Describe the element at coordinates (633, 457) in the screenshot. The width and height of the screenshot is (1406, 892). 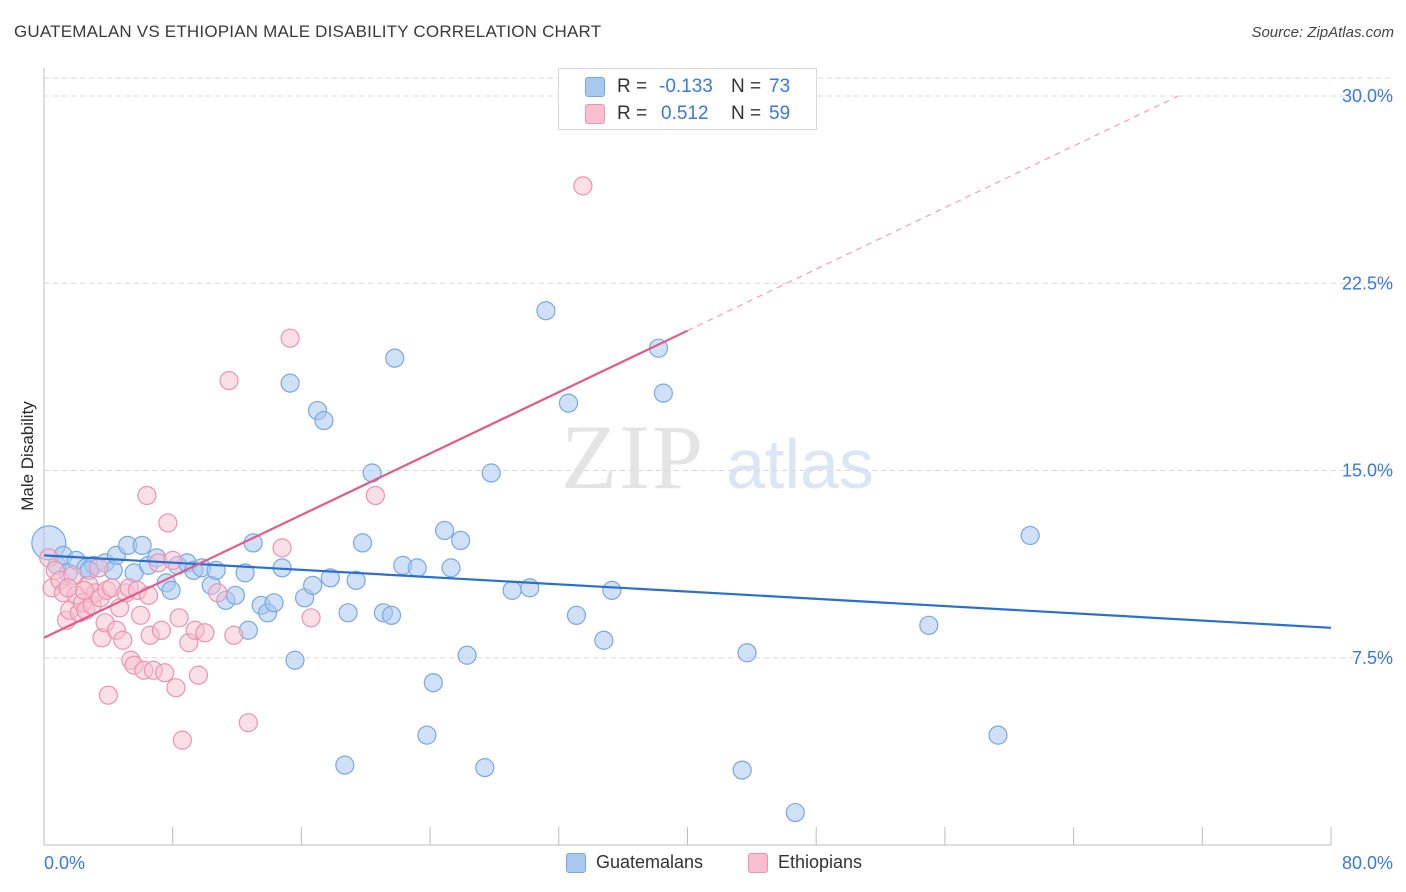
I see `watermark-zip: ZIP` at that location.